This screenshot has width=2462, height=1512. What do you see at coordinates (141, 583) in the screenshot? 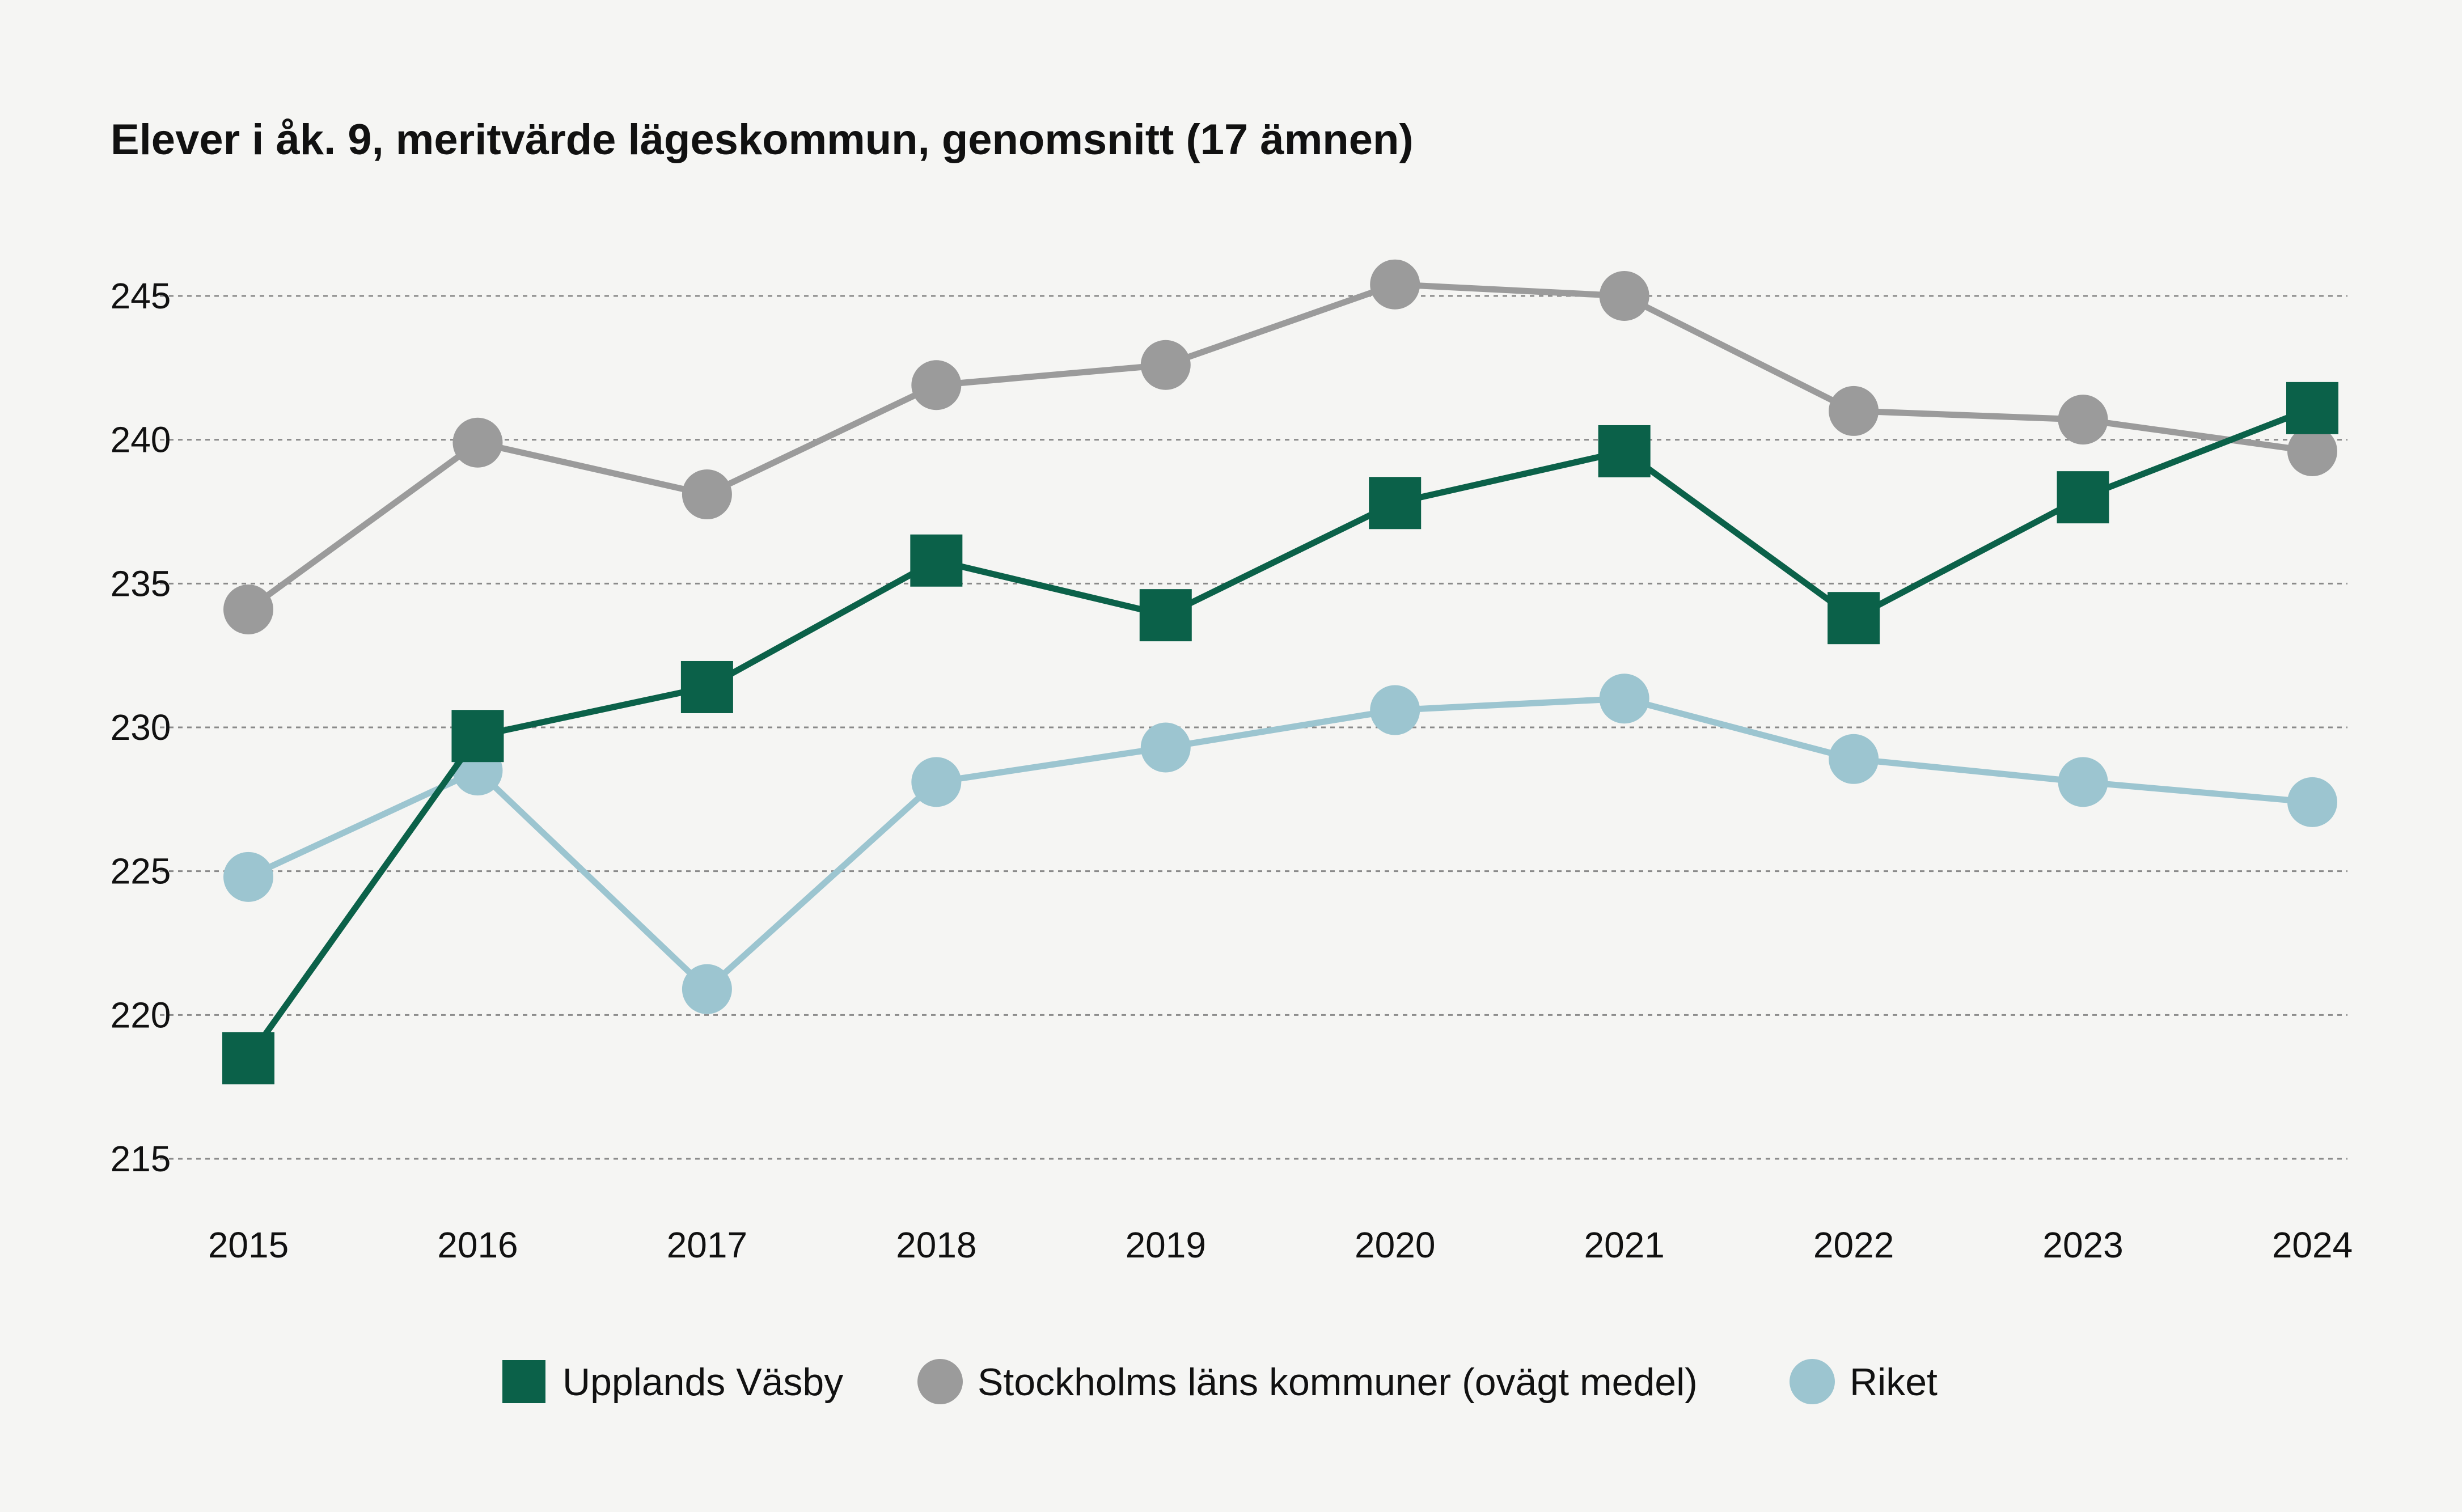
I see `y-tick-label: 235` at bounding box center [141, 583].